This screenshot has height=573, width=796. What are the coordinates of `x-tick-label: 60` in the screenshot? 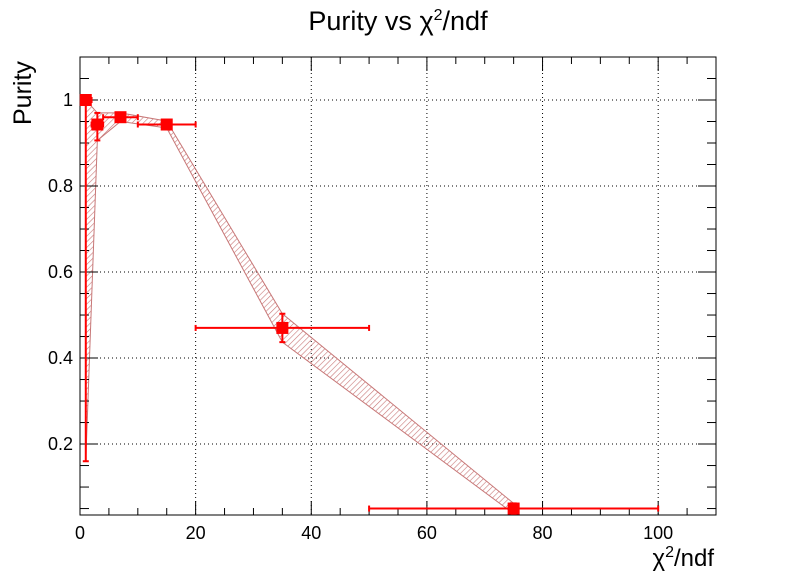 It's located at (427, 533).